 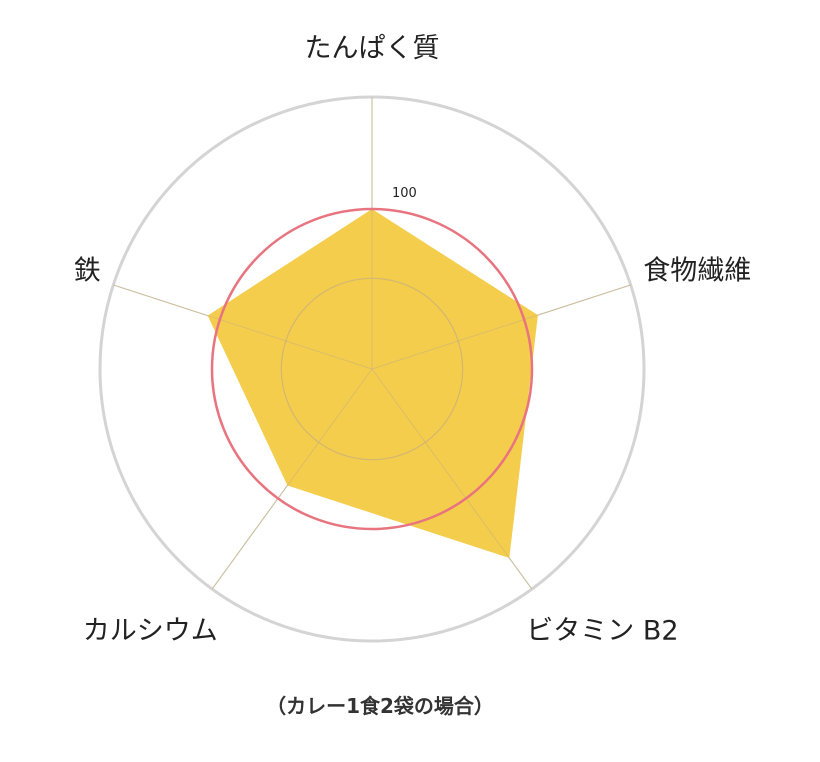 What do you see at coordinates (380, 706) in the screenshot?
I see `chart-caption: （カレー1食2袋の場合）` at bounding box center [380, 706].